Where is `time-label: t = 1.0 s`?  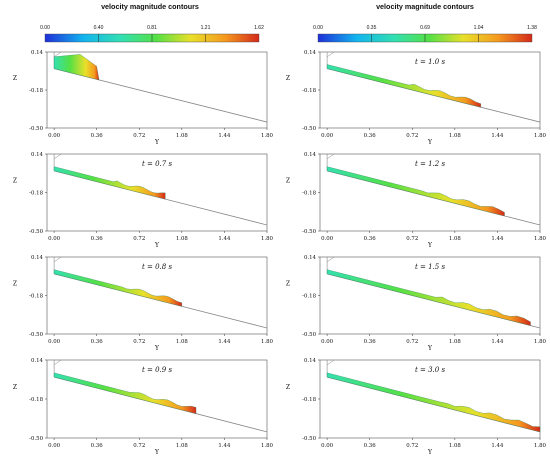
time-label: t = 1.0 s is located at coordinates (430, 62).